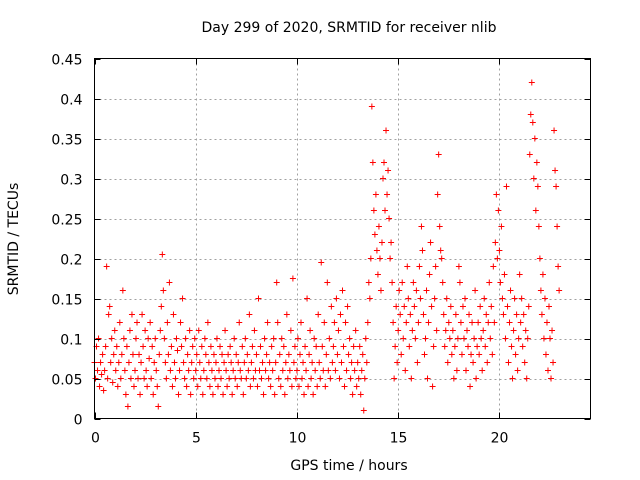 Image resolution: width=640 pixels, height=480 pixels. Describe the element at coordinates (500, 439) in the screenshot. I see `x-tick-label: 20` at that location.